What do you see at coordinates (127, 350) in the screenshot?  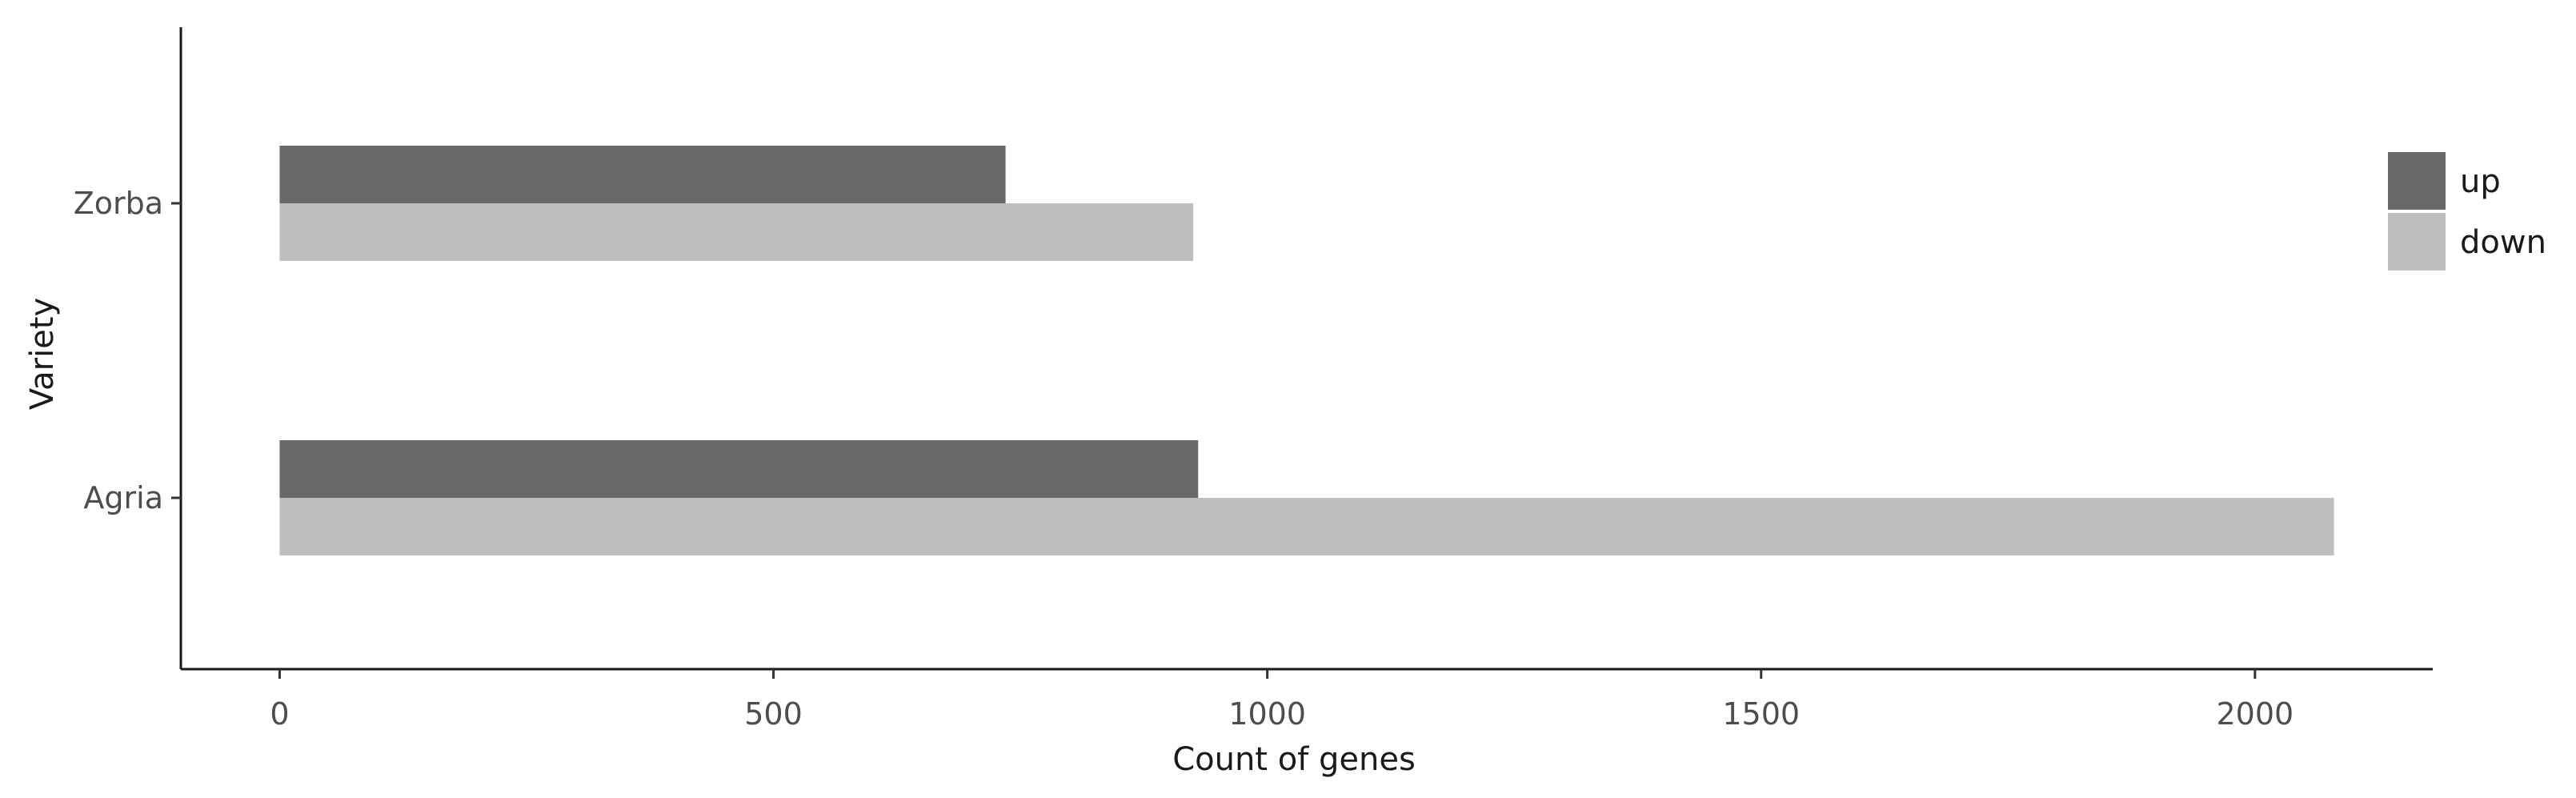 I see `y-axis-ticks: Agria Zorba` at bounding box center [127, 350].